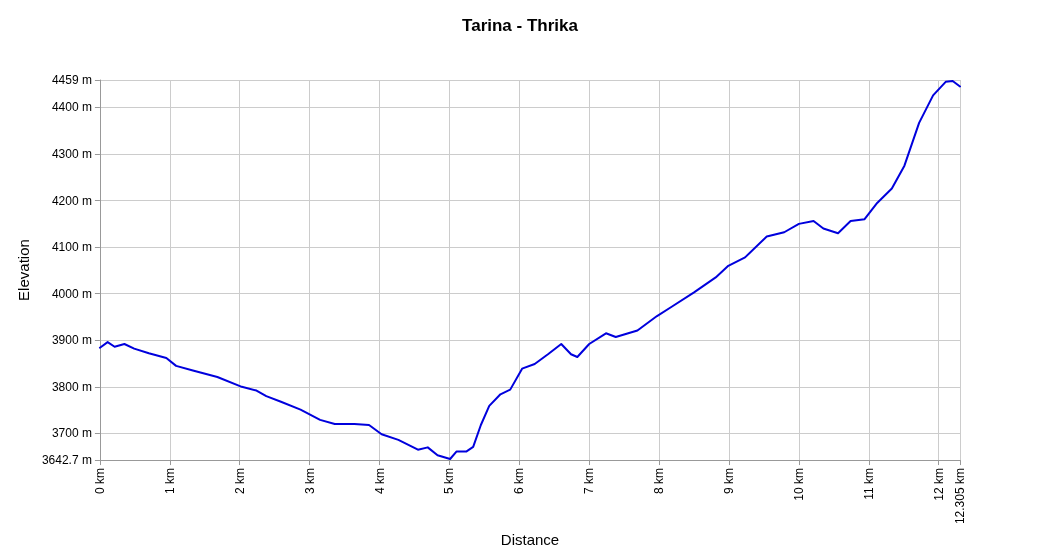  What do you see at coordinates (71, 247) in the screenshot?
I see `y-tick-label: 4100 m` at bounding box center [71, 247].